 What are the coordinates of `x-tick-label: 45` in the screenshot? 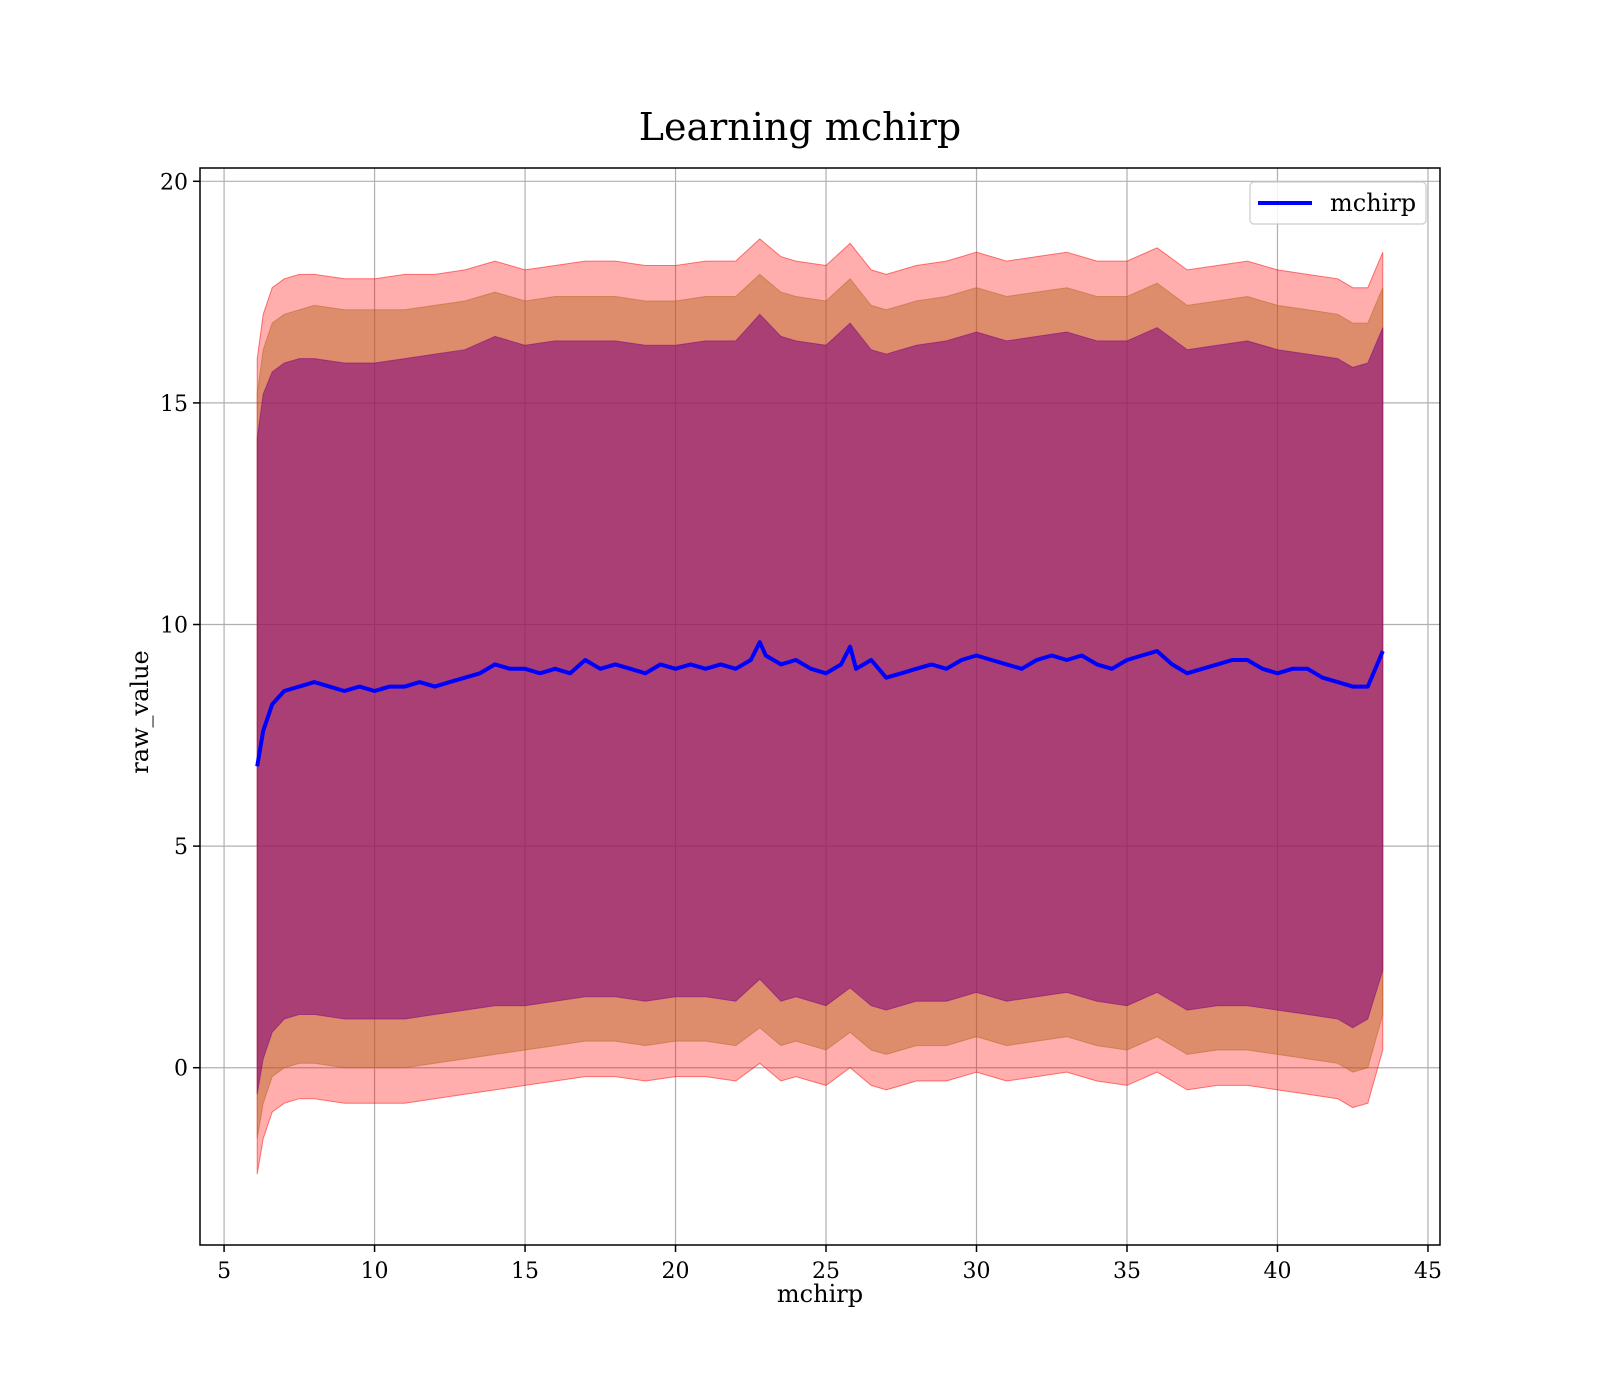 It's located at (1428, 1271).